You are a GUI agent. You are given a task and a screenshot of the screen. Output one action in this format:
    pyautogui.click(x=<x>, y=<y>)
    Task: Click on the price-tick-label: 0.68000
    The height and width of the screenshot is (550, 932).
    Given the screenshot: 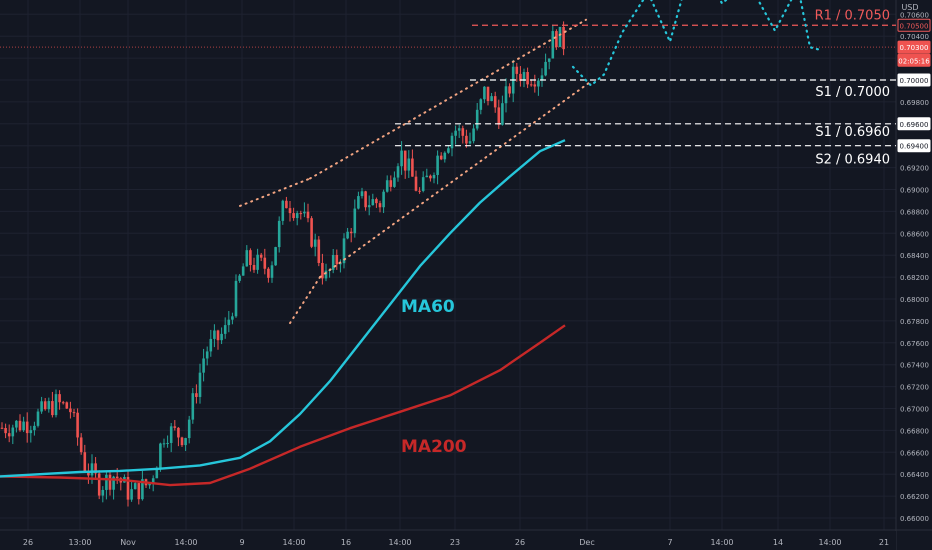 What is the action you would take?
    pyautogui.click(x=914, y=300)
    